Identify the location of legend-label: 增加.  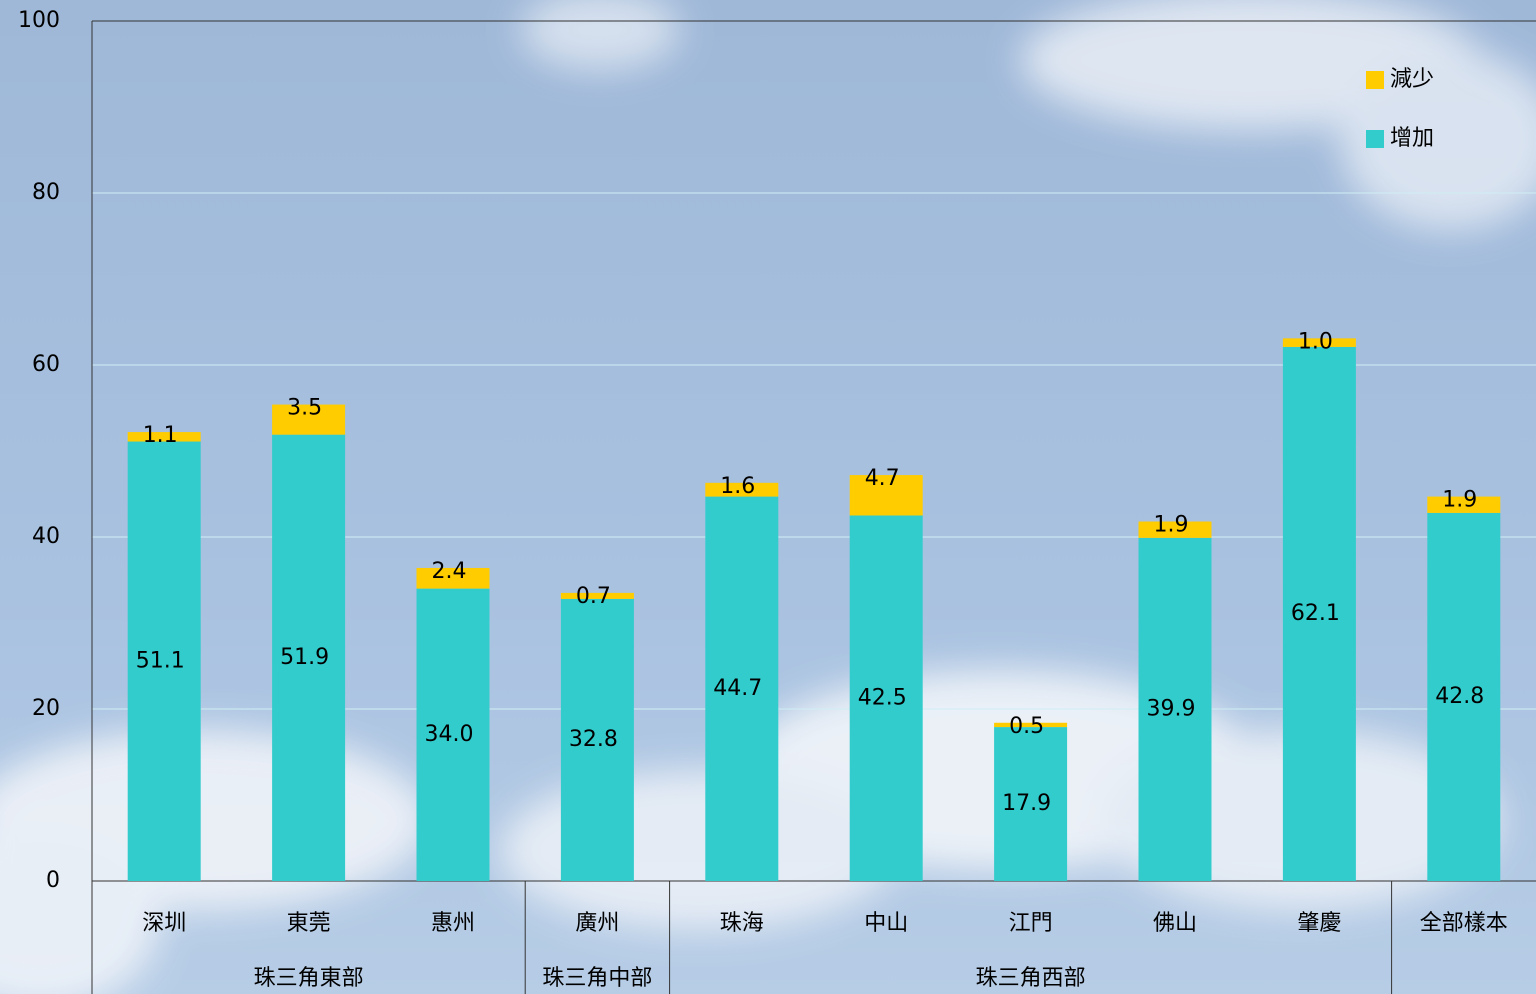
(1412, 138).